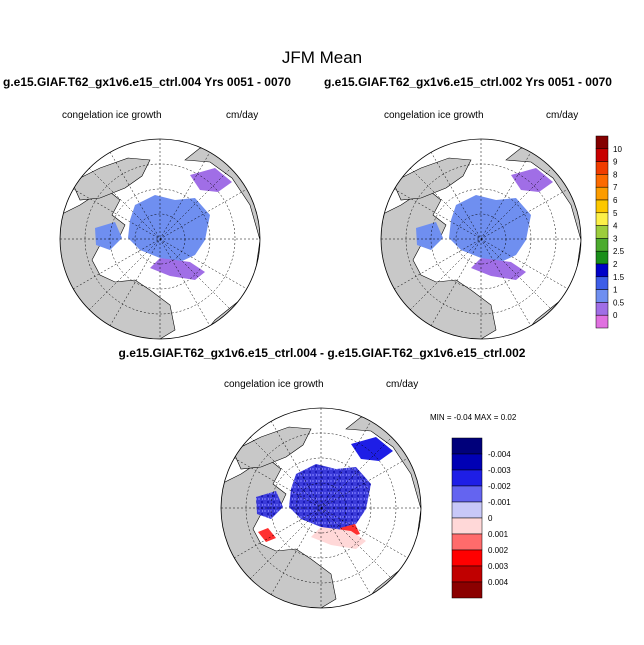 This screenshot has width=644, height=645. Describe the element at coordinates (499, 454) in the screenshot. I see `diff-colorbar-tick-label: -0.004` at that location.